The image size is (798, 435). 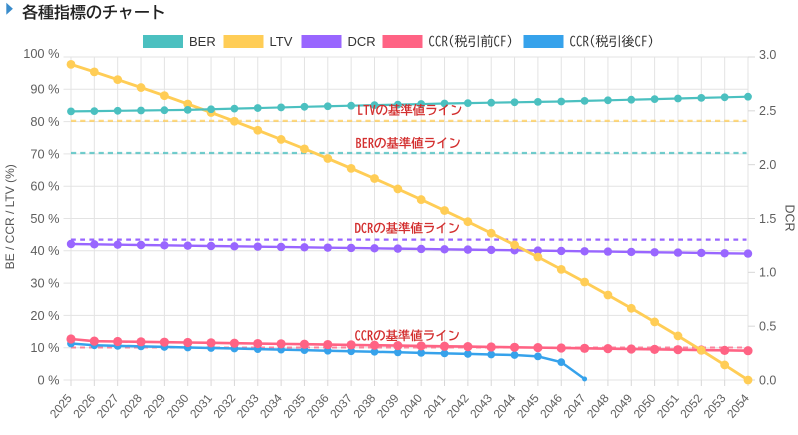 What do you see at coordinates (767, 273) in the screenshot?
I see `svg-text: 1.0` at bounding box center [767, 273].